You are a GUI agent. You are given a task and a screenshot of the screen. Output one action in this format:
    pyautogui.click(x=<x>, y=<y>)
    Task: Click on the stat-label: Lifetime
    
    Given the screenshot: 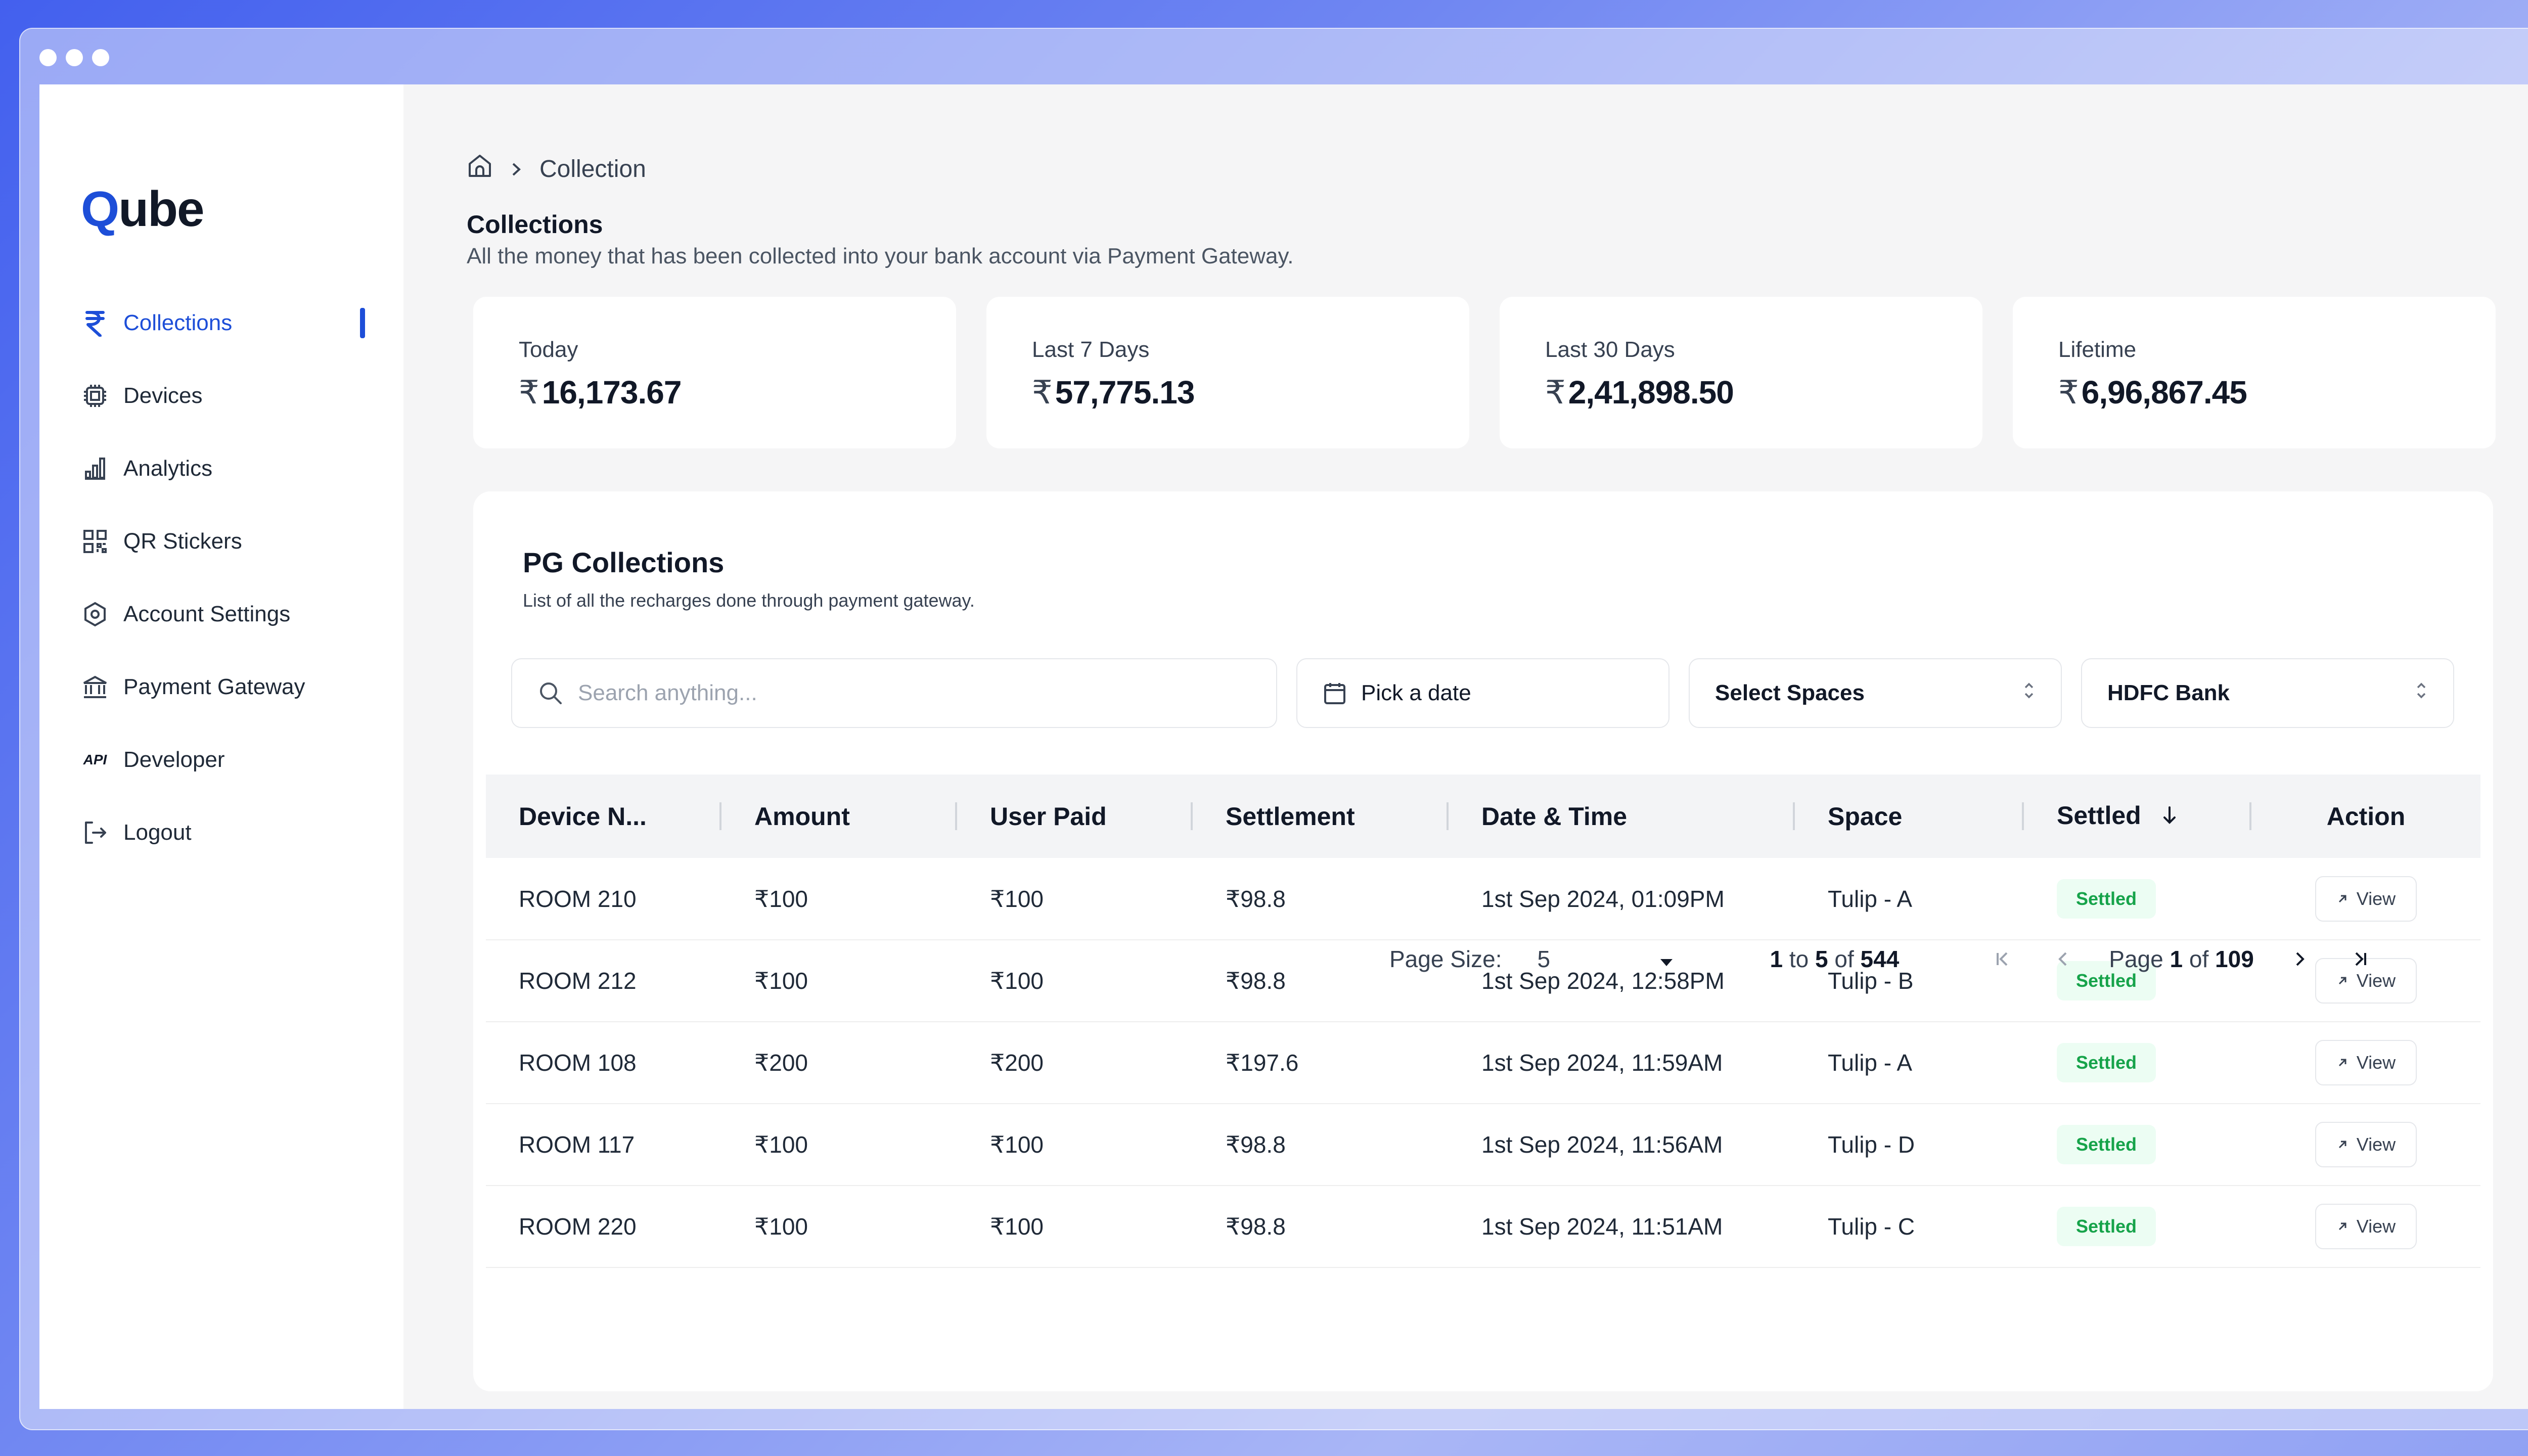 What is the action you would take?
    pyautogui.click(x=2098, y=349)
    